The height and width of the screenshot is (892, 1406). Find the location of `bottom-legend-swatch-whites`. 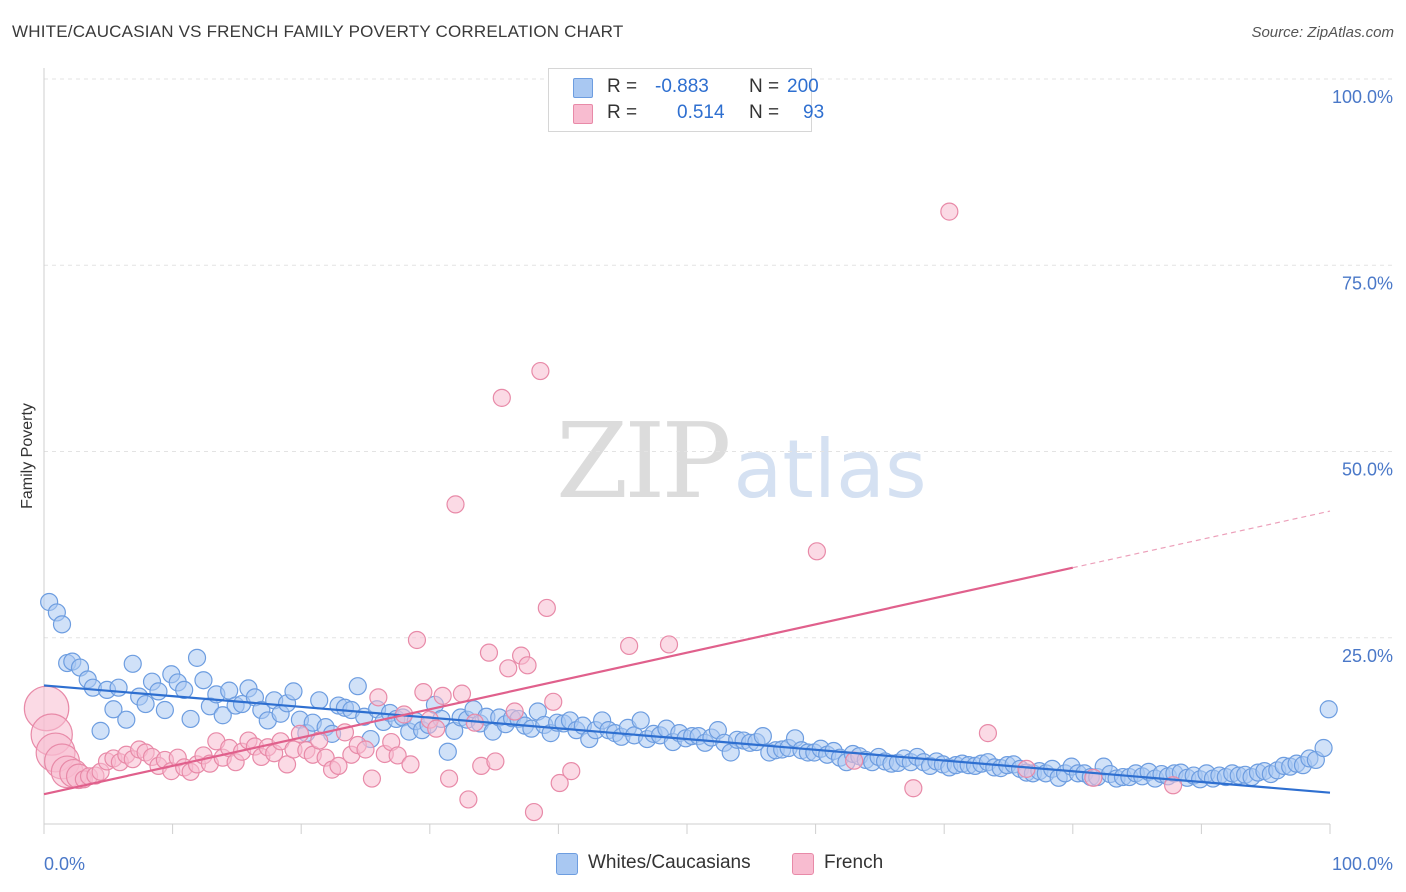

bottom-legend-swatch-whites is located at coordinates (567, 864).